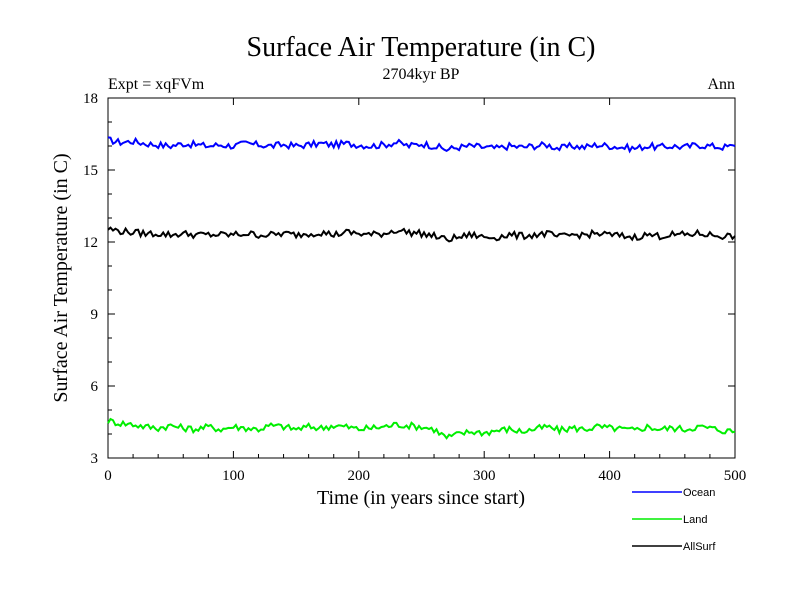  What do you see at coordinates (735, 476) in the screenshot?
I see `x-tick-label: 500` at bounding box center [735, 476].